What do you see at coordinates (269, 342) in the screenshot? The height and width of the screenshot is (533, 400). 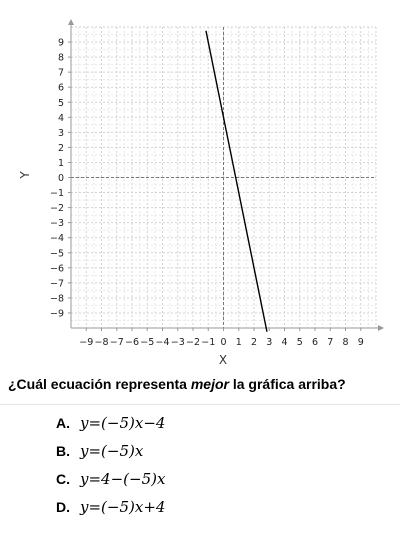 I see `x-tick-label: 3` at bounding box center [269, 342].